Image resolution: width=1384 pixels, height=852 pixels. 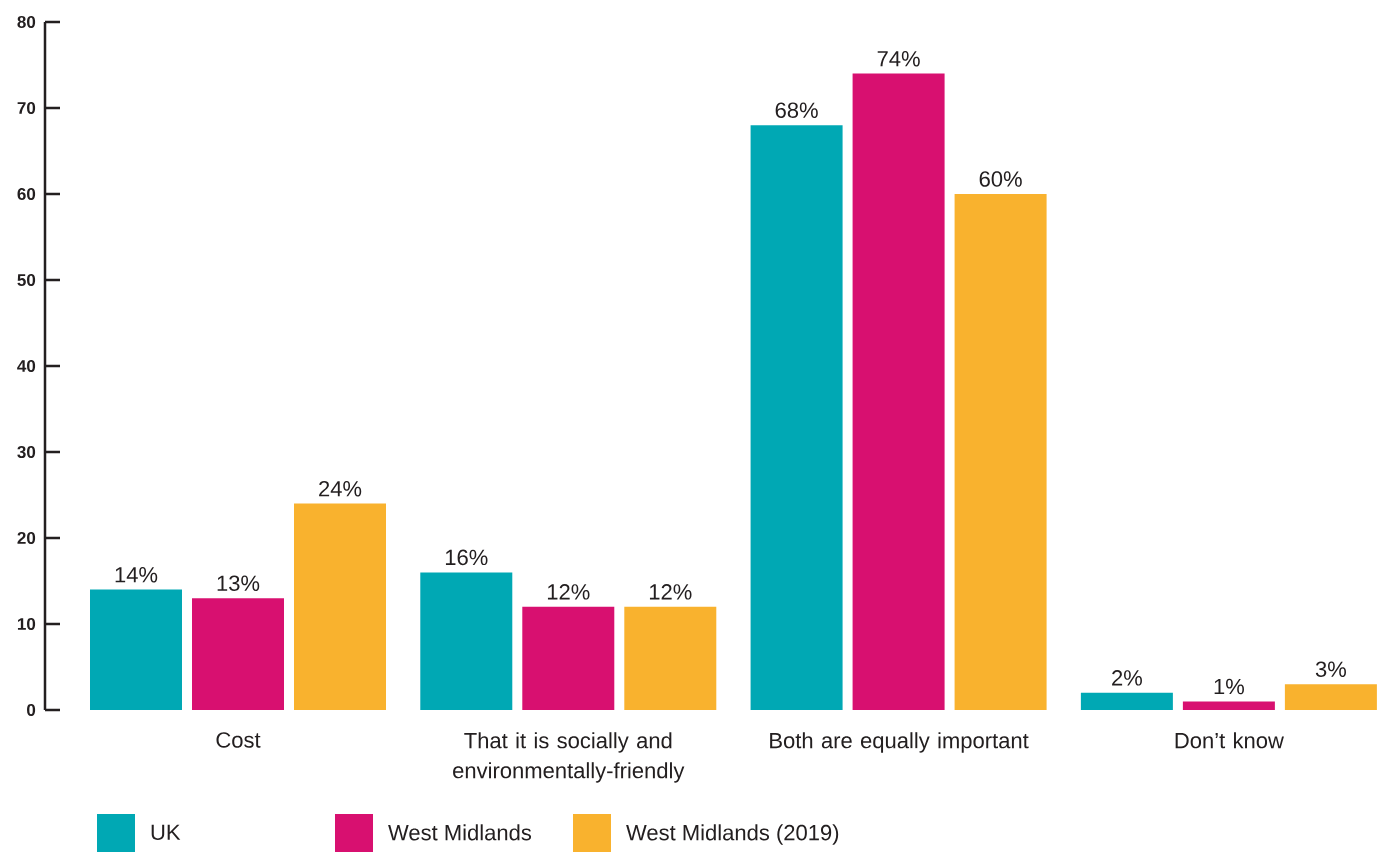 What do you see at coordinates (26, 108) in the screenshot?
I see `y-tick-label: 70` at bounding box center [26, 108].